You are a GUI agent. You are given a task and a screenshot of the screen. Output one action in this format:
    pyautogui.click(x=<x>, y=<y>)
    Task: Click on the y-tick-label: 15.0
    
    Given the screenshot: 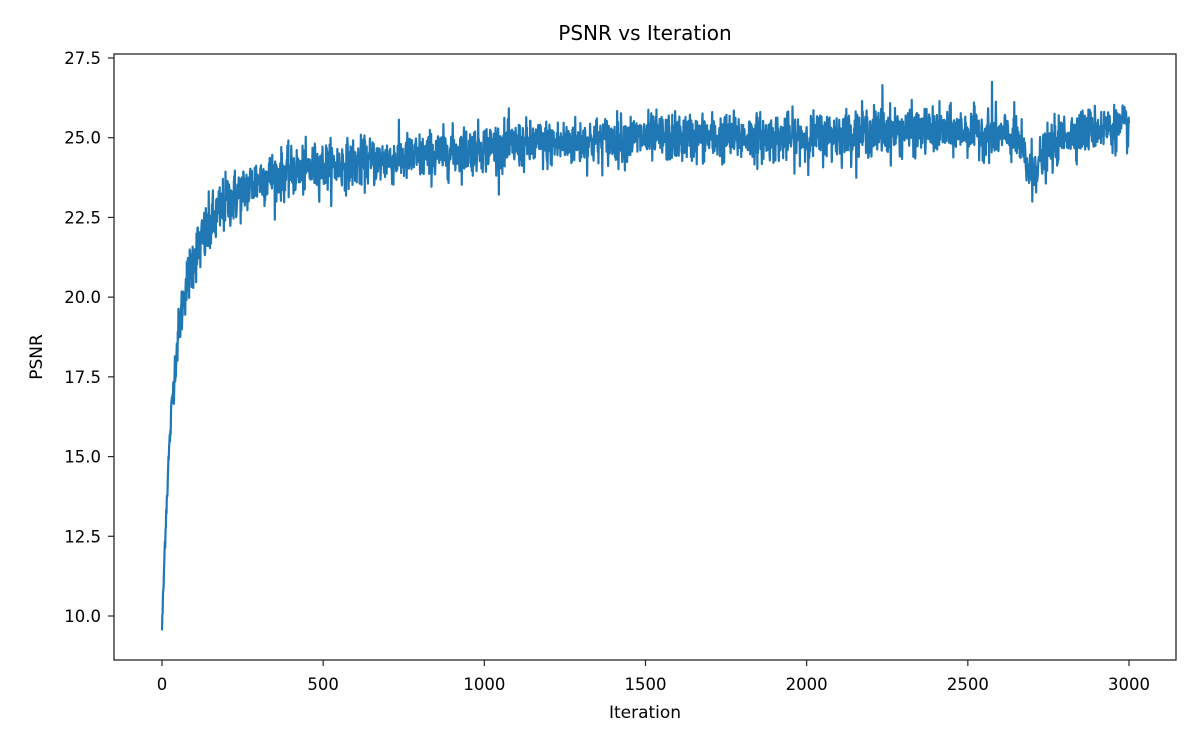 What is the action you would take?
    pyautogui.click(x=82, y=457)
    